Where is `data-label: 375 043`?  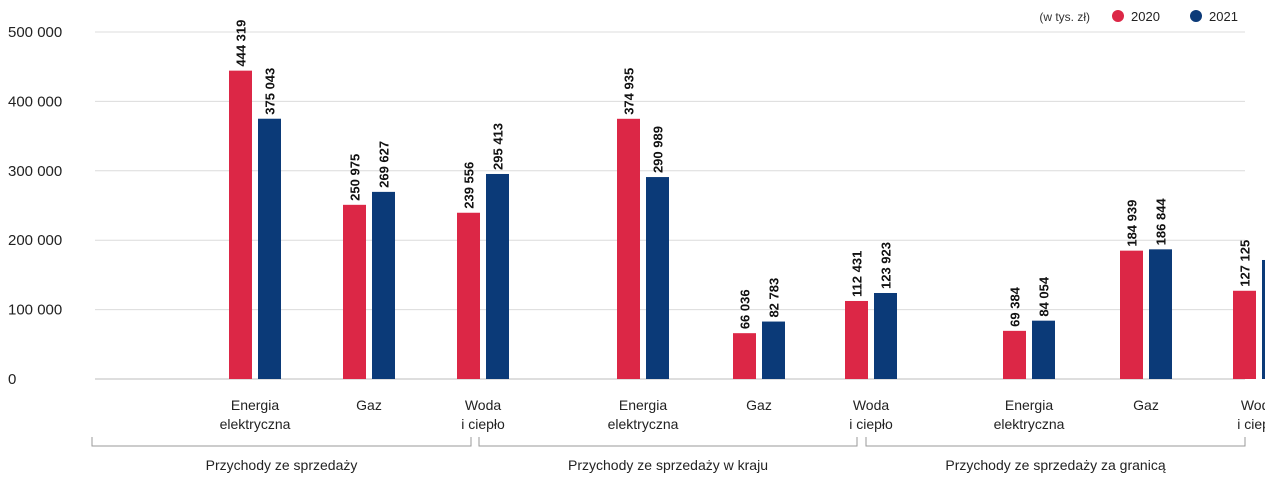
data-label: 375 043 is located at coordinates (270, 91).